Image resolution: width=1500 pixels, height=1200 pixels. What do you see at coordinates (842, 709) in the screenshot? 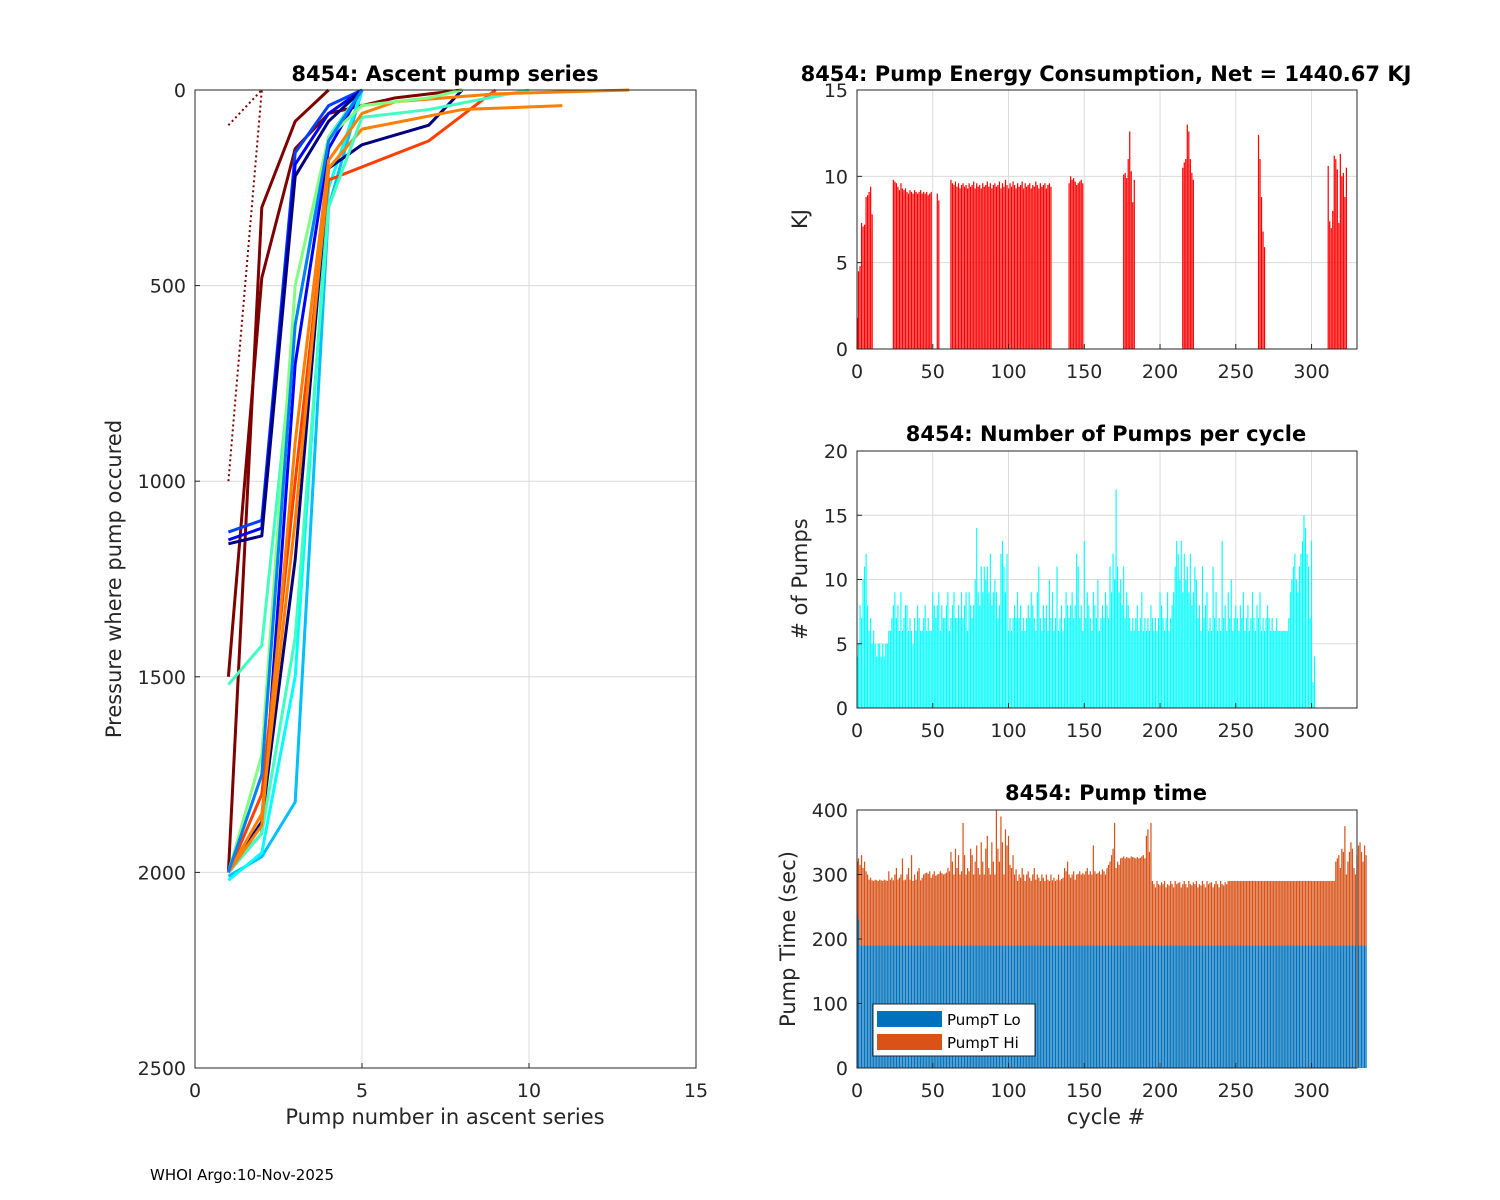
I see `npumps-ytick-label: 0` at bounding box center [842, 709].